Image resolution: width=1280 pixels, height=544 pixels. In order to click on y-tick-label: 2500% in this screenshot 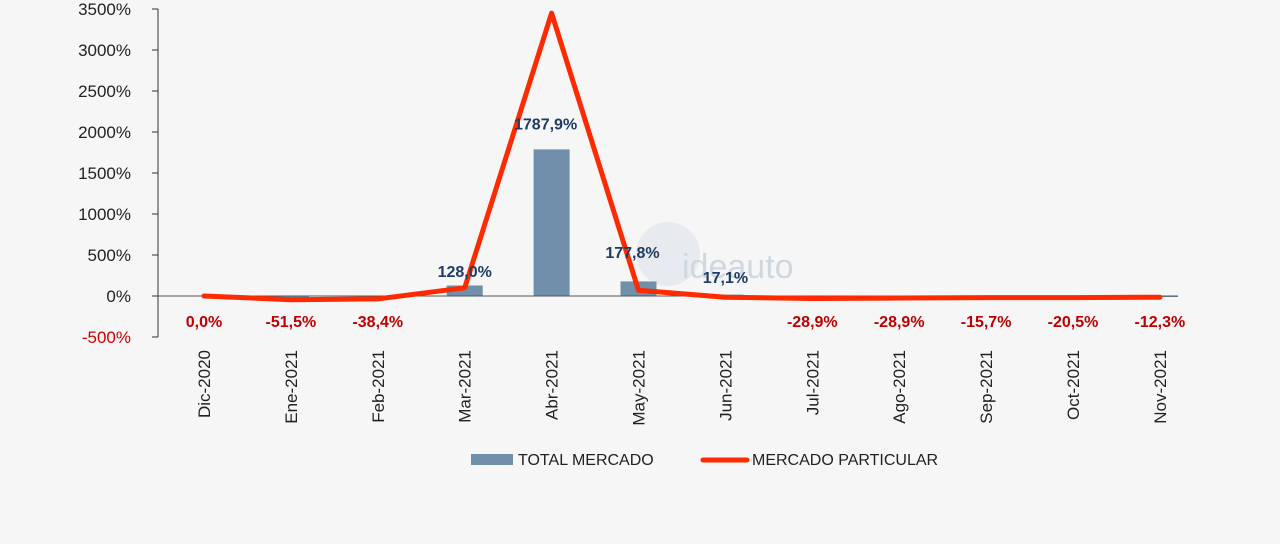, I will do `click(104, 91)`.